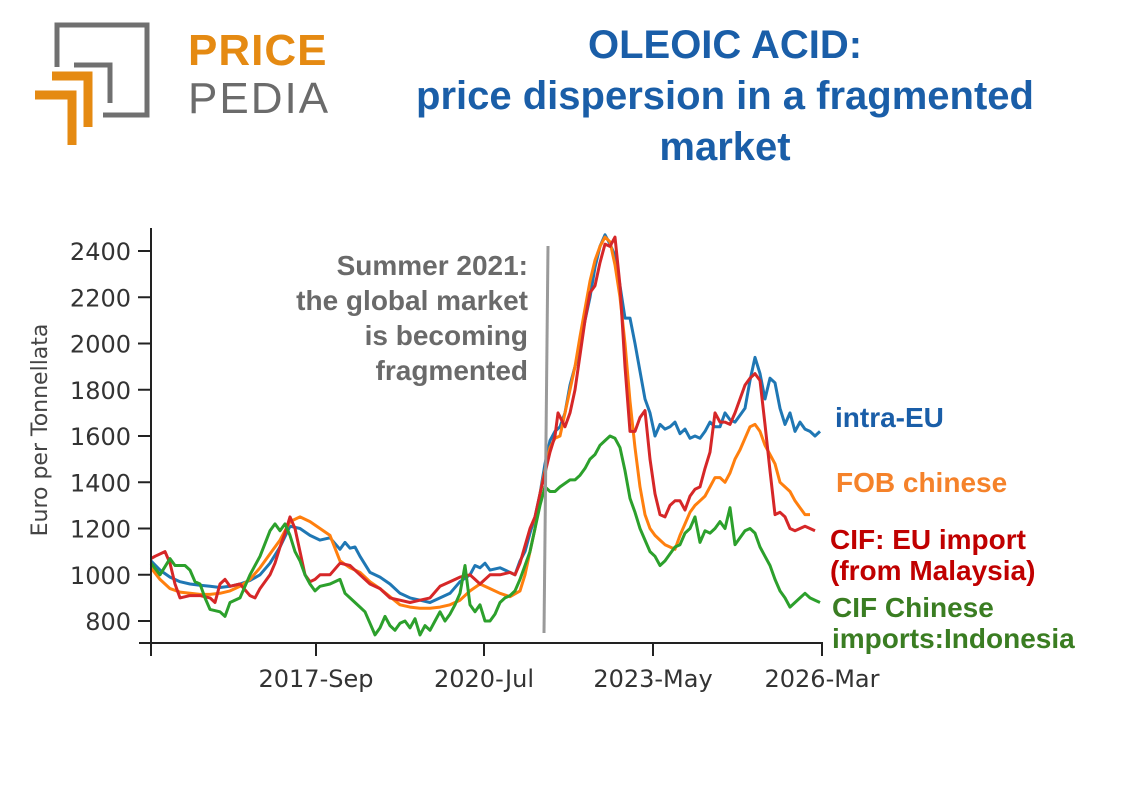 This screenshot has width=1121, height=793. I want to click on legend-fob-chinese: FOB chinese, so click(922, 482).